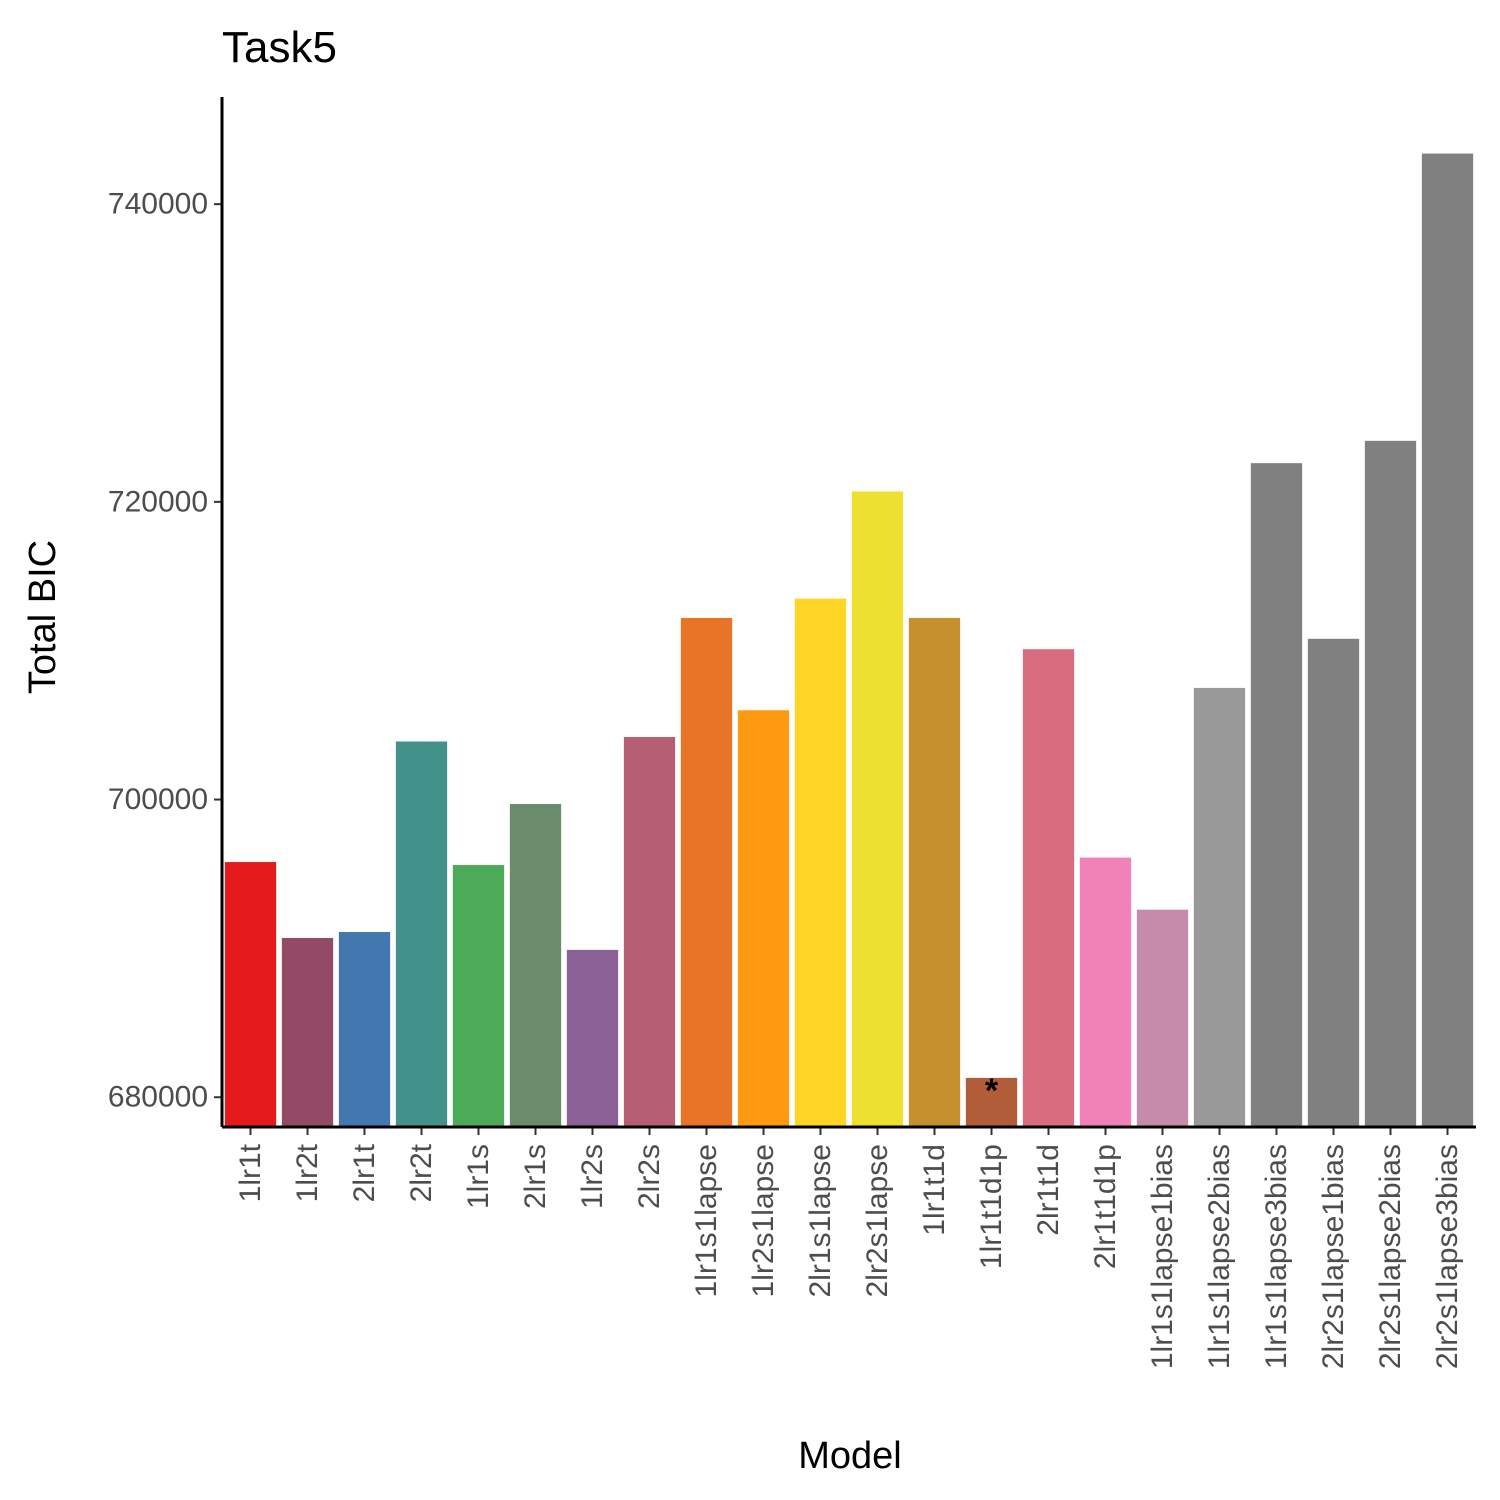 This screenshot has height=1500, width=1500. What do you see at coordinates (421, 1172) in the screenshot?
I see `x-tick-label: 2lr2t` at bounding box center [421, 1172].